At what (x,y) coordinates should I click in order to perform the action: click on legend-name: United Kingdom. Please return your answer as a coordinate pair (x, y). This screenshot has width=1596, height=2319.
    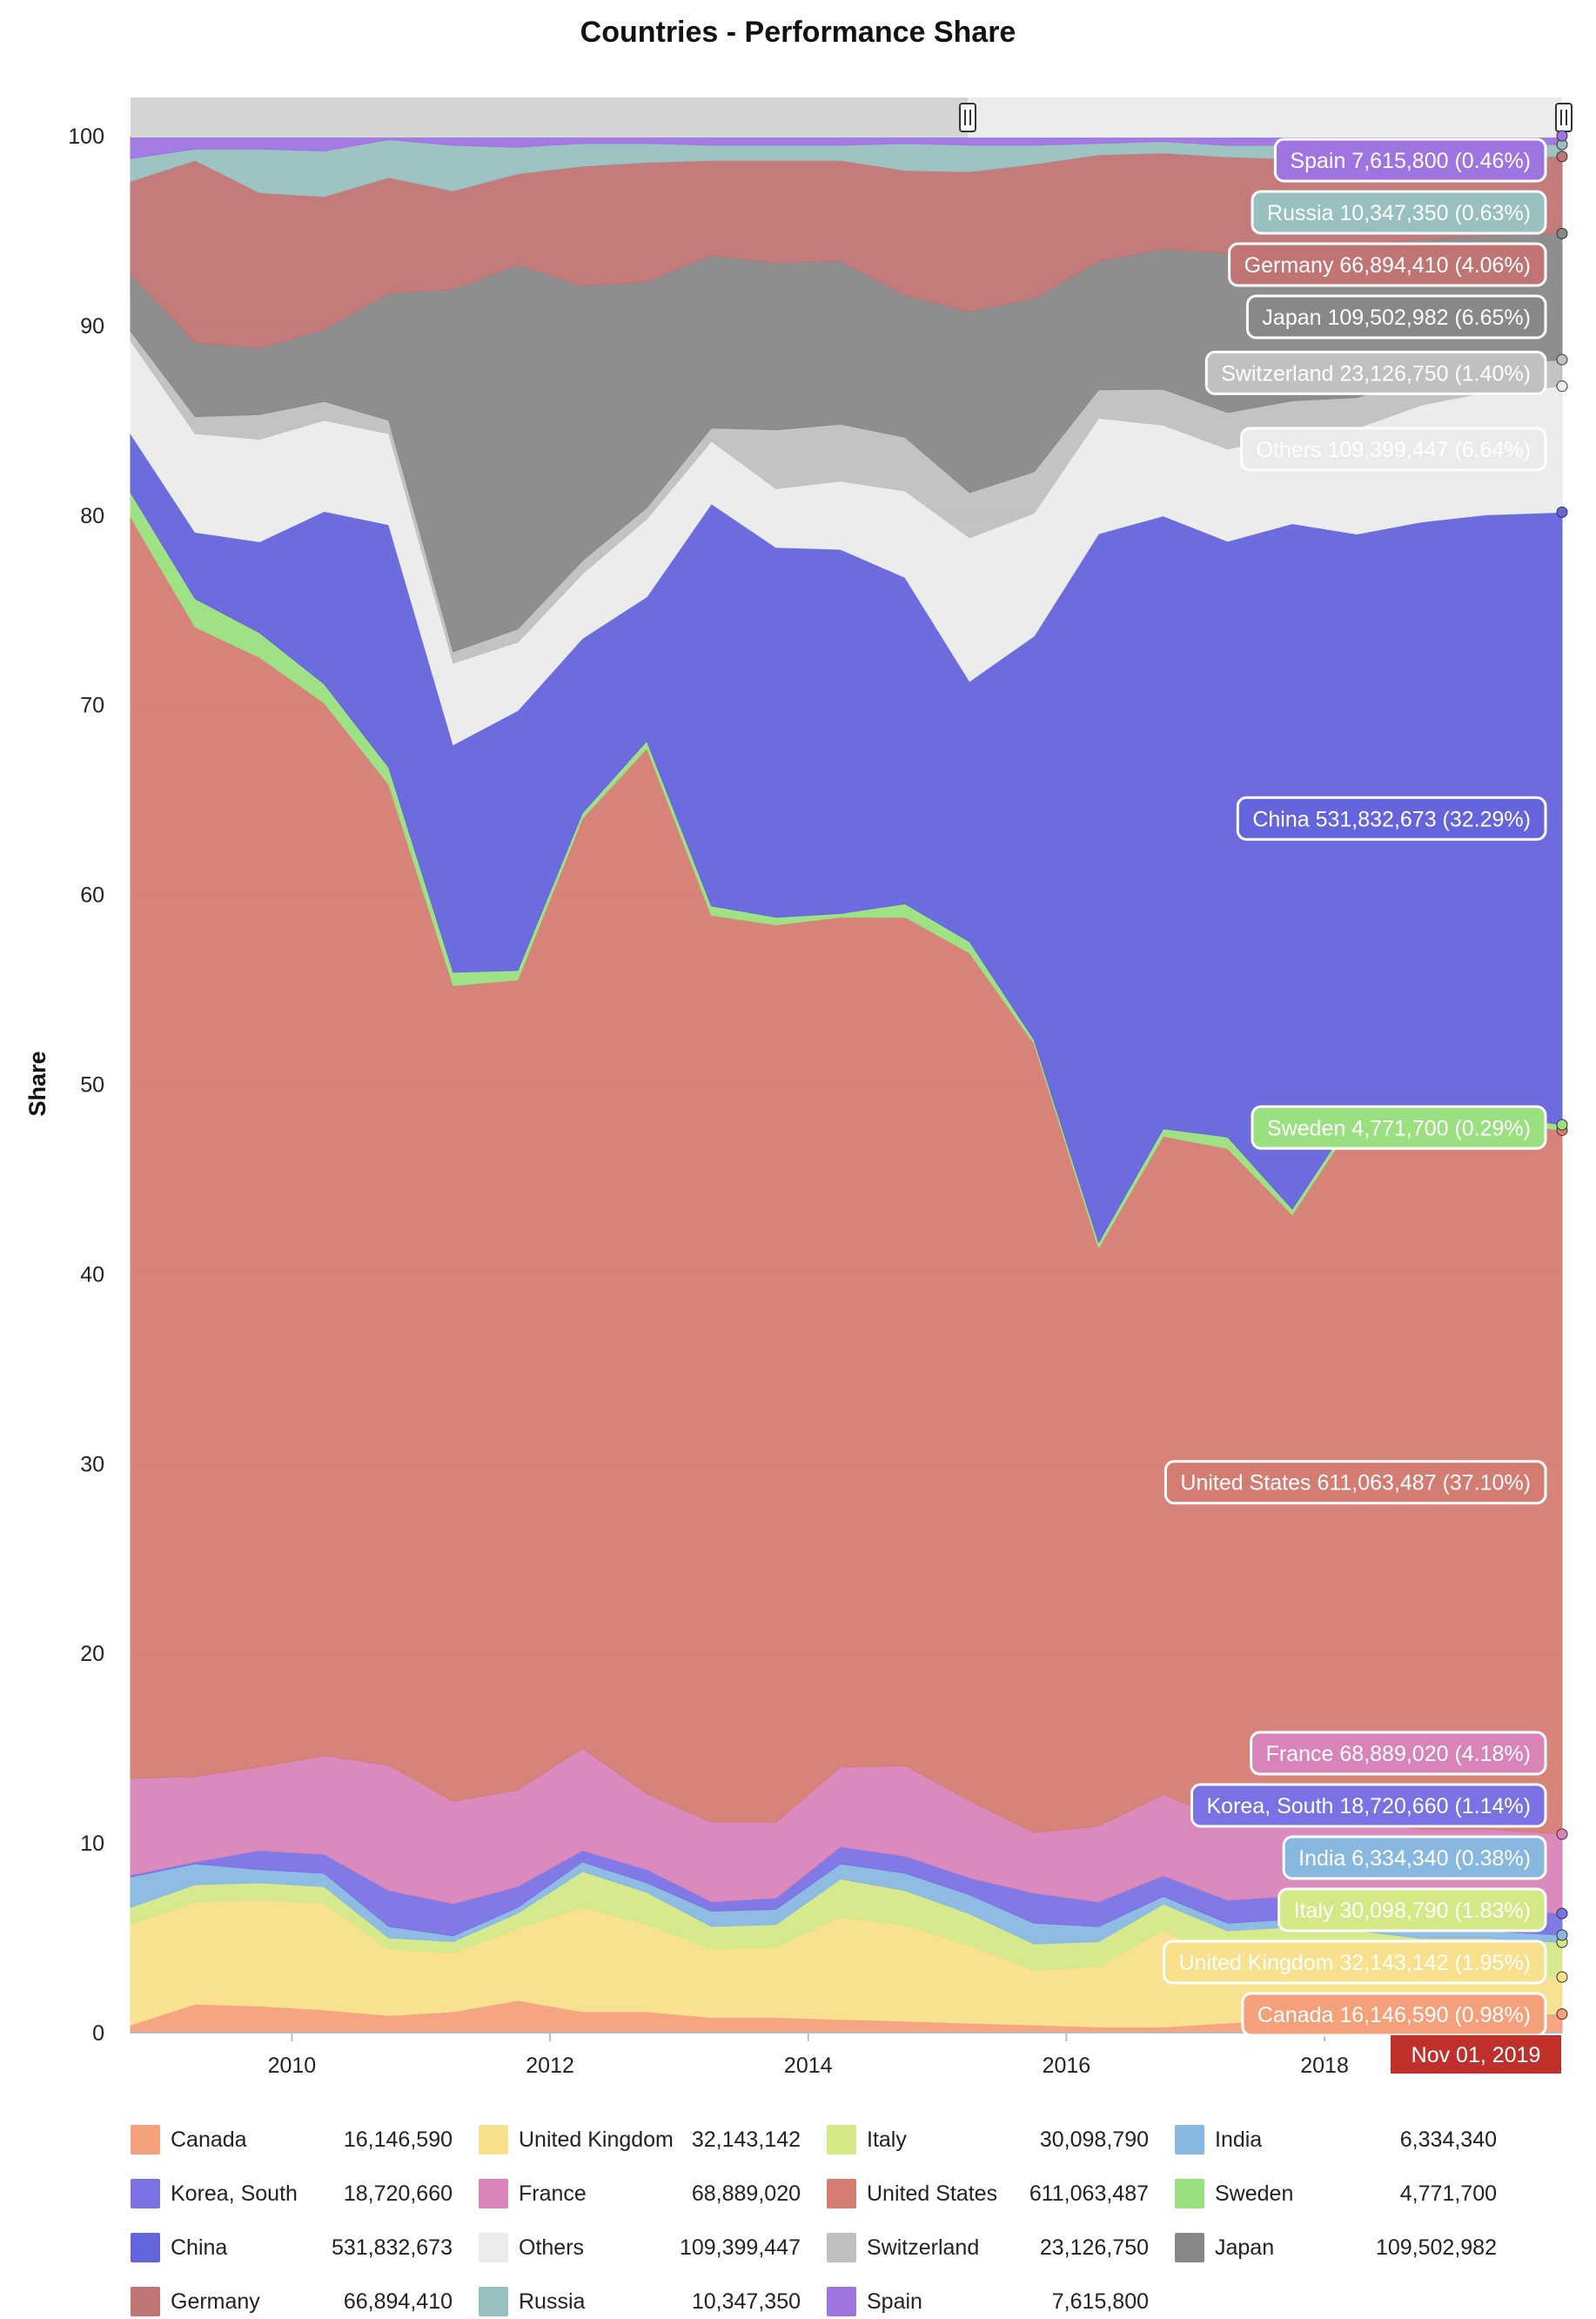
    Looking at the image, I should click on (596, 2139).